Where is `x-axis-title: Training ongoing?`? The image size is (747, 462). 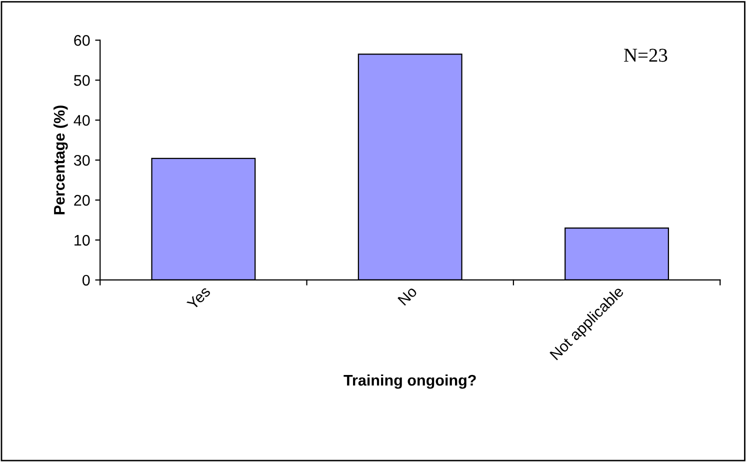
x-axis-title: Training ongoing? is located at coordinates (410, 381).